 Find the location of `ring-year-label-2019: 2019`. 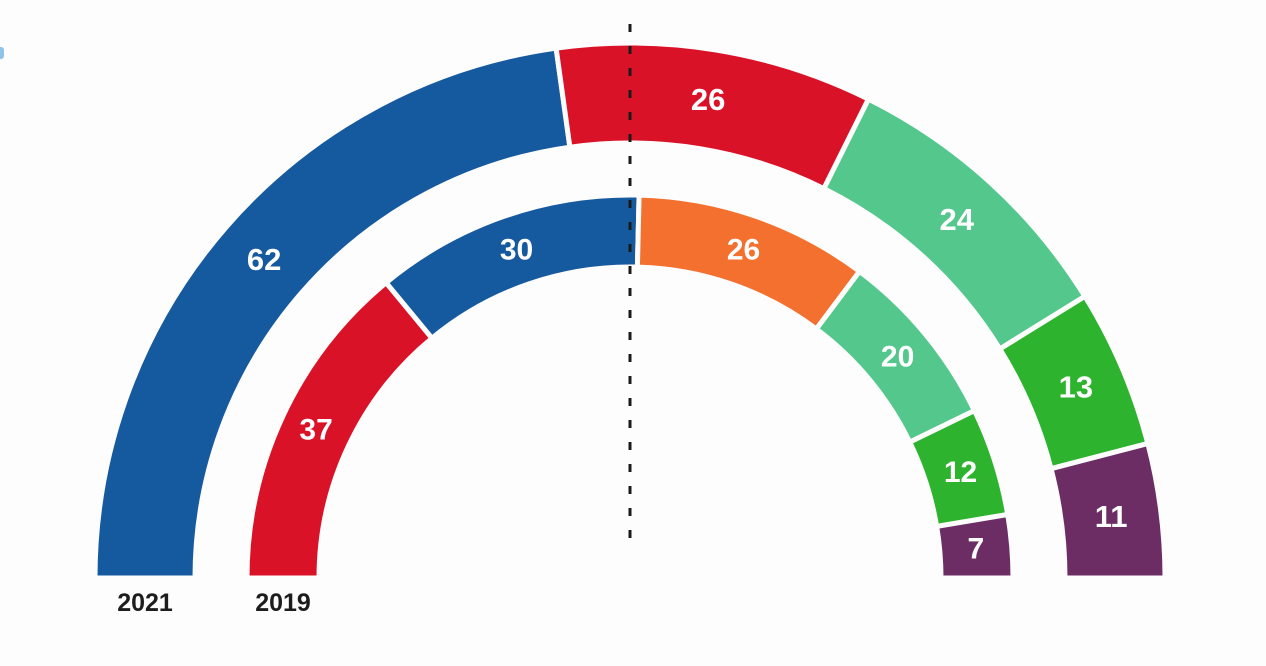

ring-year-label-2019: 2019 is located at coordinates (283, 603).